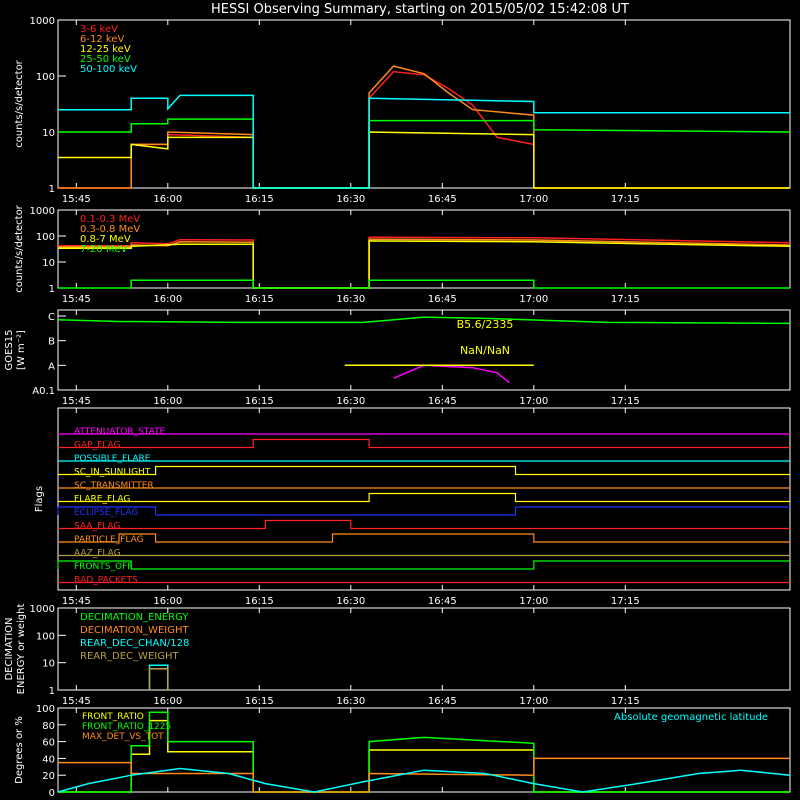 The image size is (800, 800). I want to click on legend-entry: 50-100 keV, so click(108, 69).